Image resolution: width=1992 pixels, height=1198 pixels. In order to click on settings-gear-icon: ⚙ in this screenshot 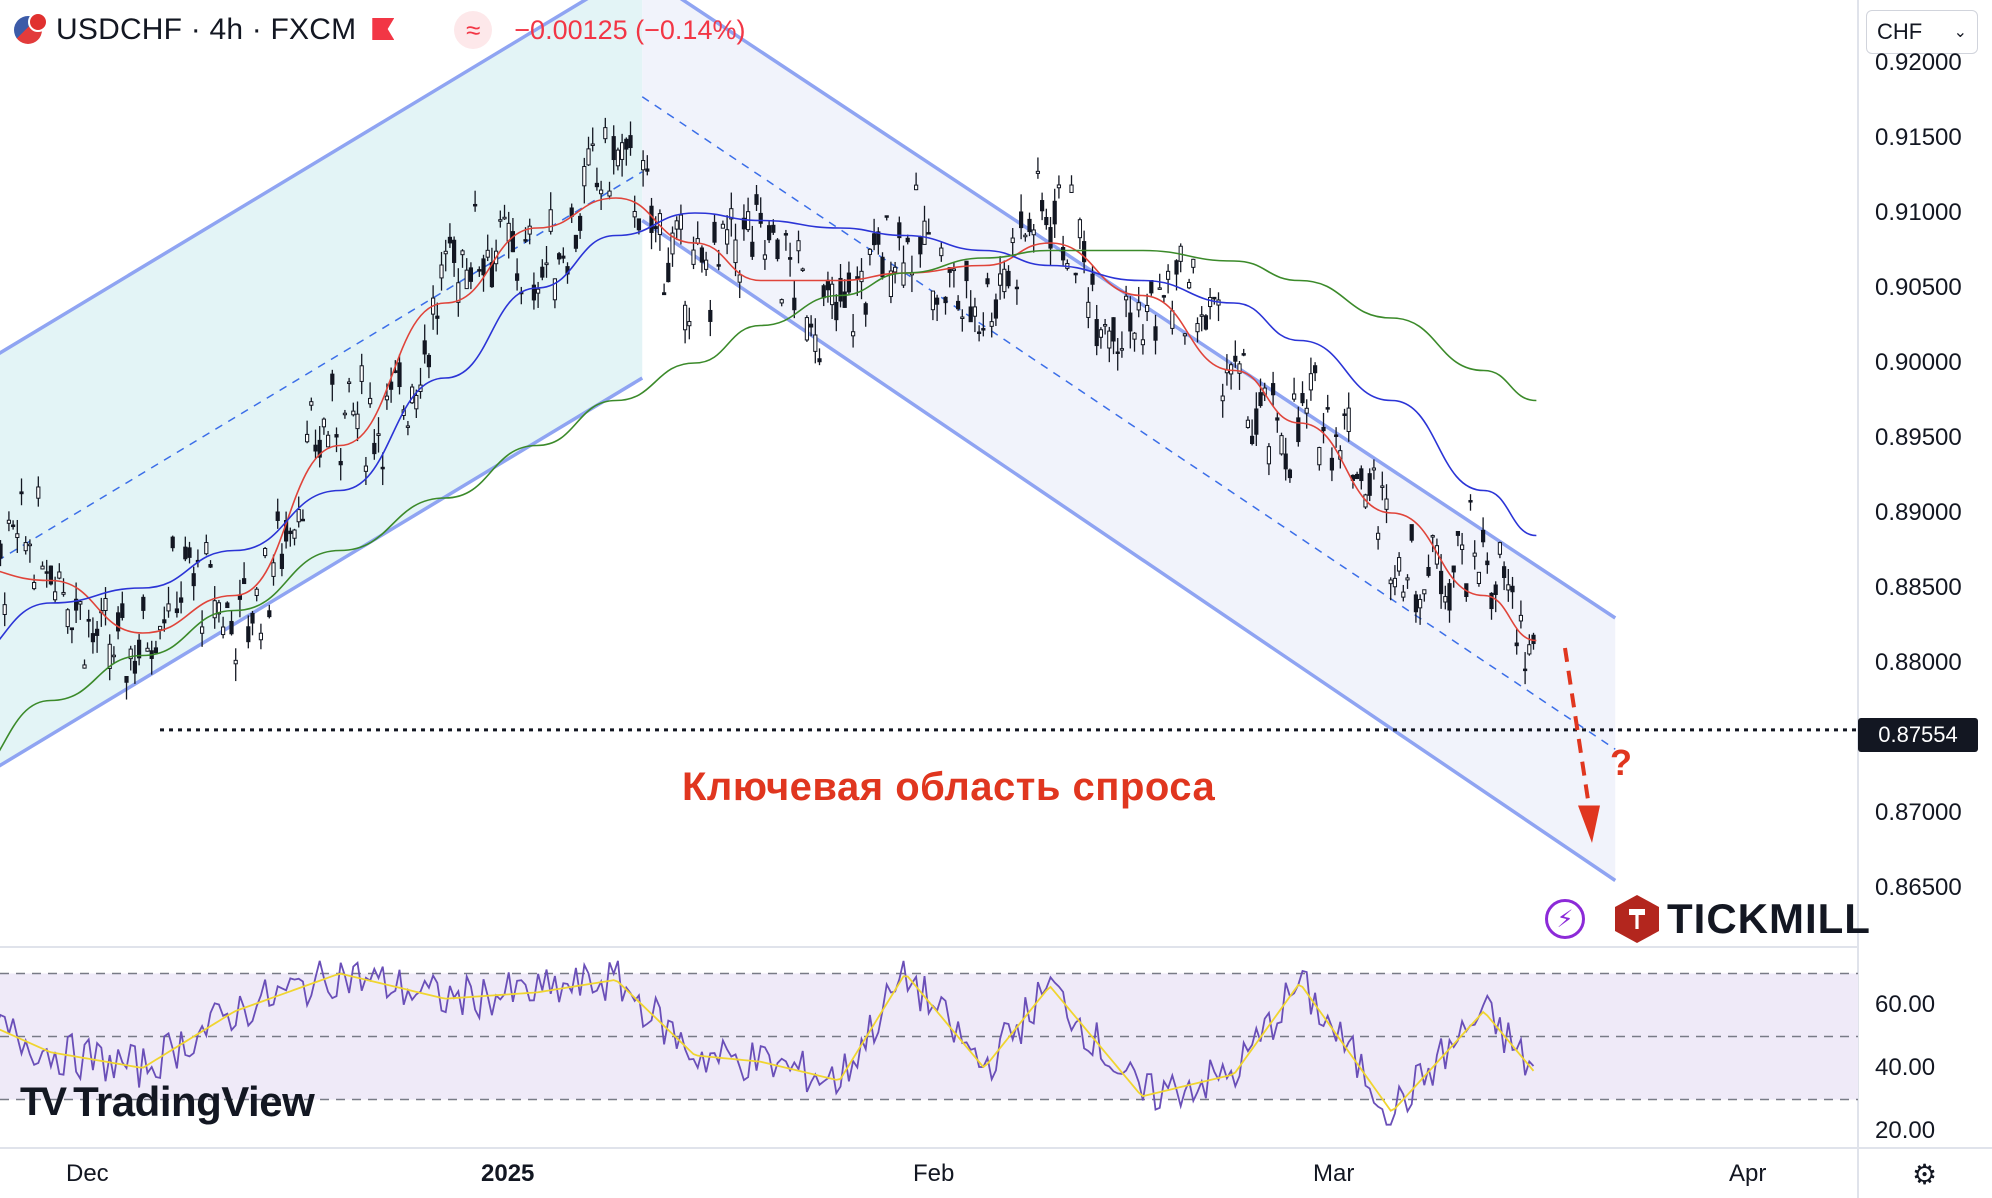, I will do `click(1925, 1174)`.